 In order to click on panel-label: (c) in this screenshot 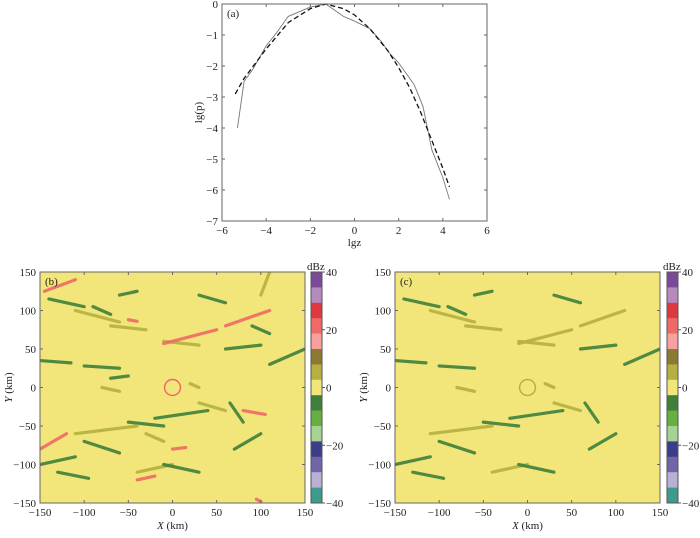, I will do `click(406, 282)`.